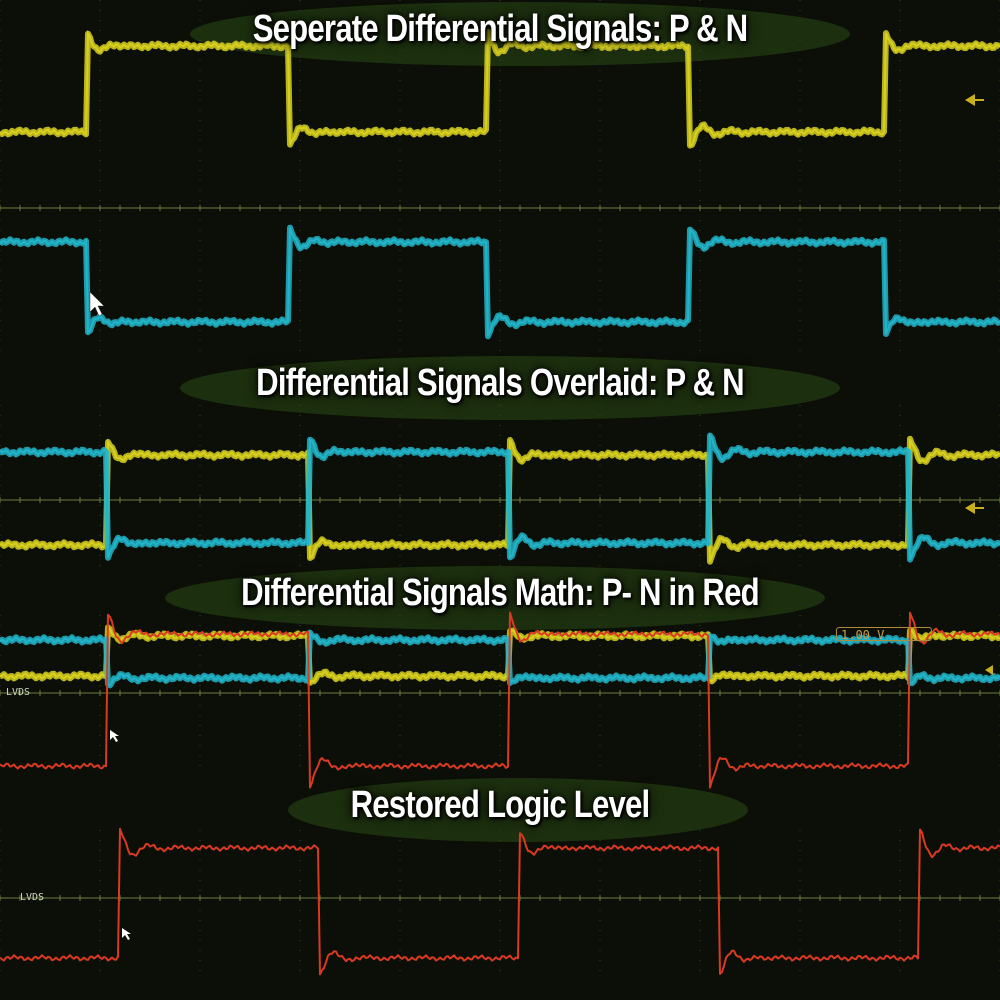 The width and height of the screenshot is (1000, 1000). I want to click on grid, so click(500, 902).